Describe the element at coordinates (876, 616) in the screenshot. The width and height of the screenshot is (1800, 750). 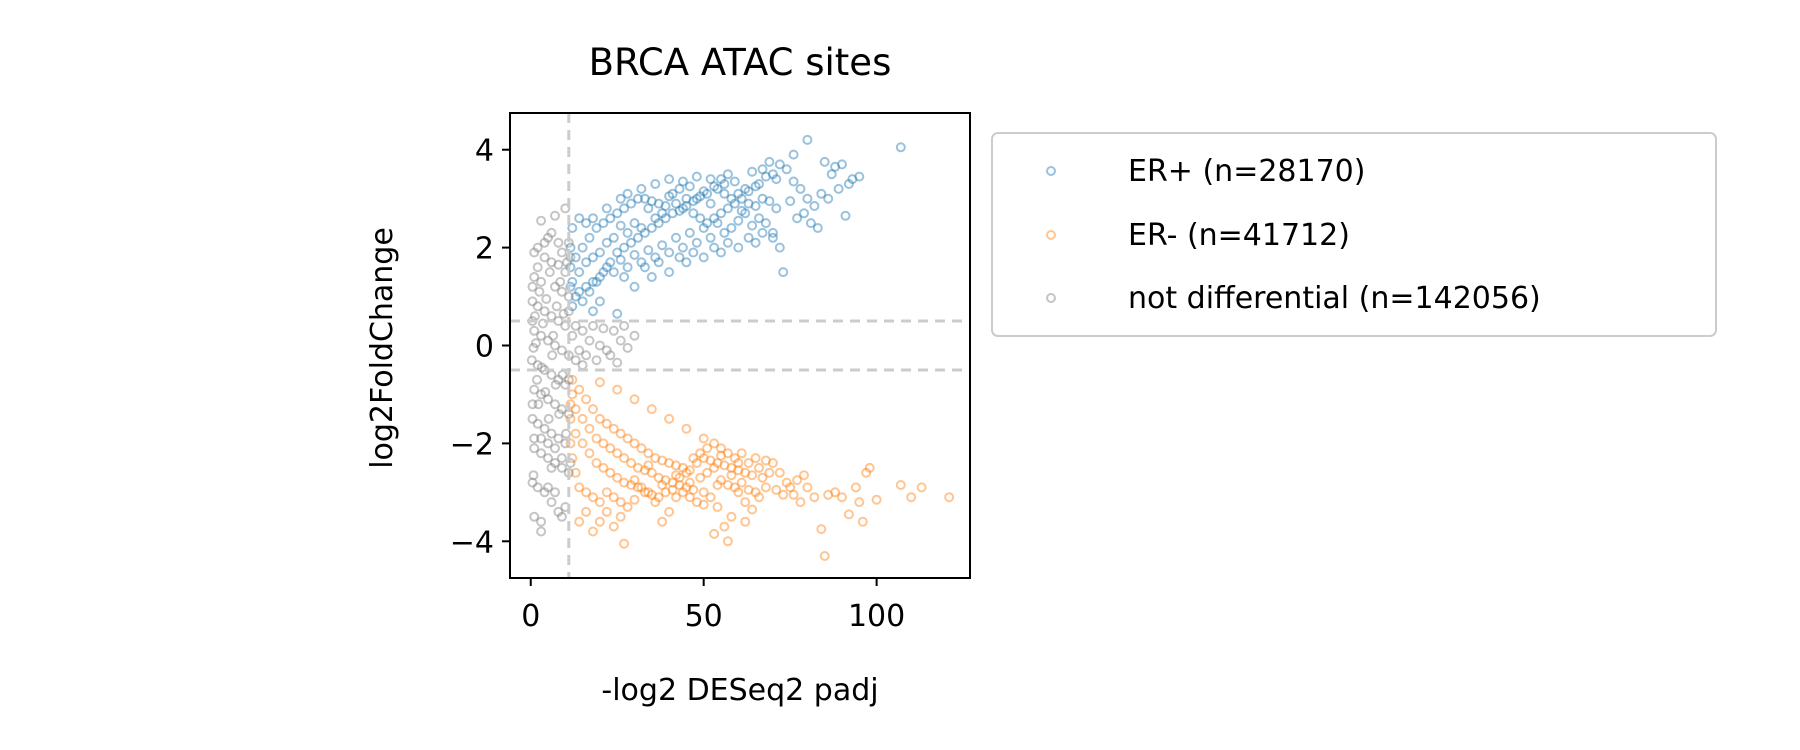
I see `x-tick-label: 100` at that location.